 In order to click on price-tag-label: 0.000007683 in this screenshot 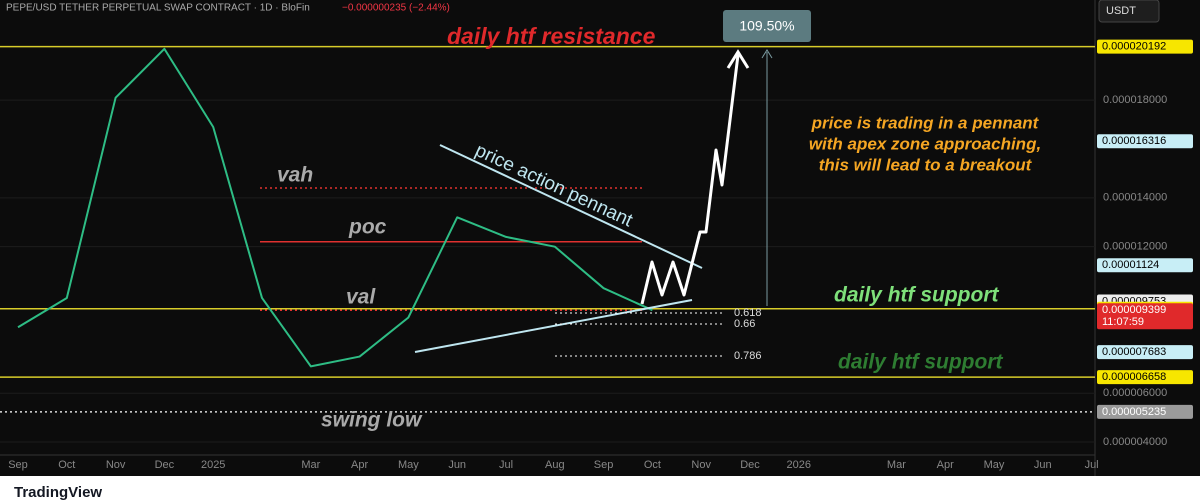, I will do `click(1134, 352)`.